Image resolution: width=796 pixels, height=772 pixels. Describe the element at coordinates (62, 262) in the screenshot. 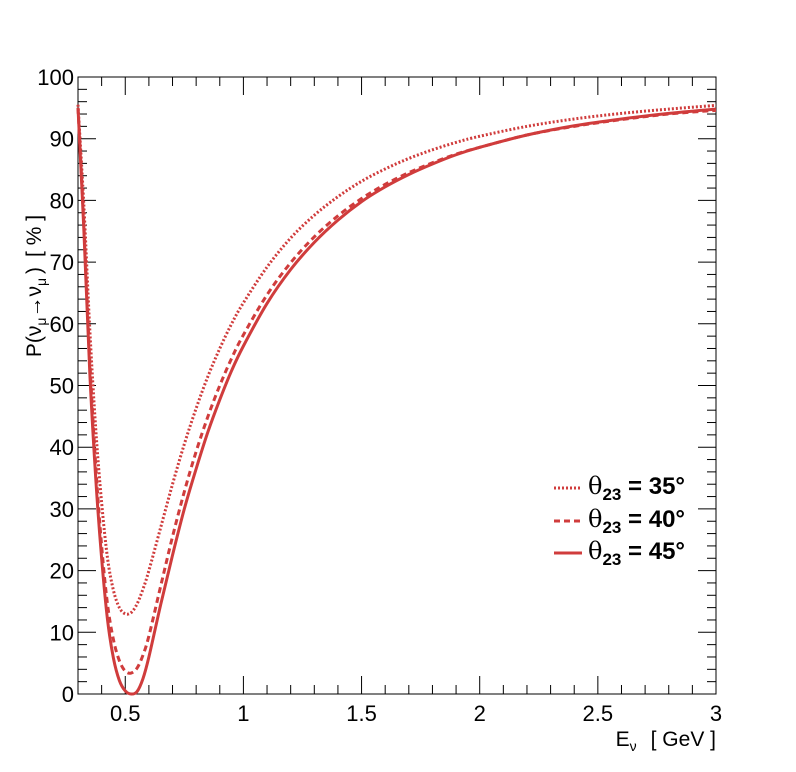

I see `y-tick-label: 70` at that location.